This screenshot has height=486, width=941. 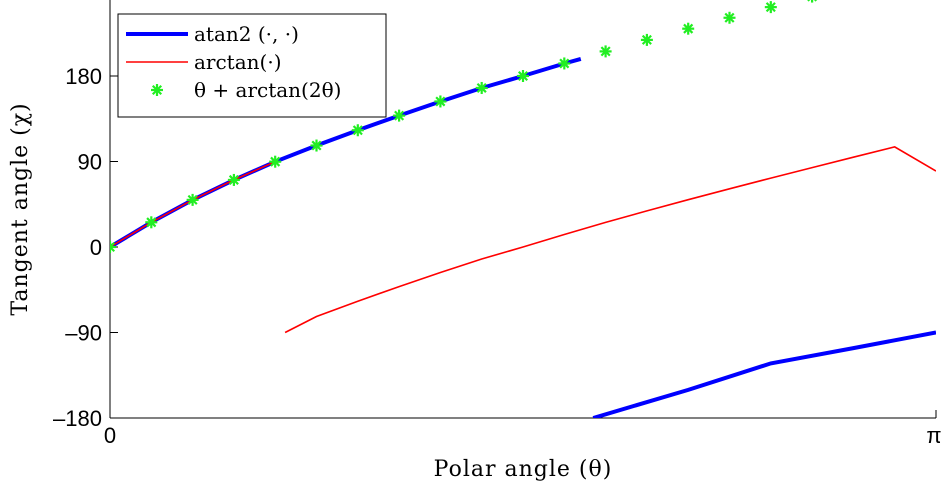 I want to click on legend-label: arctan(·), so click(x=238, y=62).